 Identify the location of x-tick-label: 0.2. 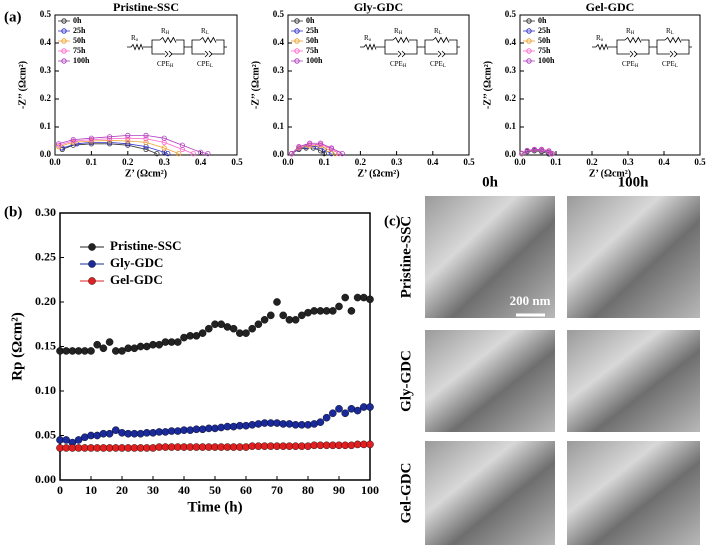
(361, 162).